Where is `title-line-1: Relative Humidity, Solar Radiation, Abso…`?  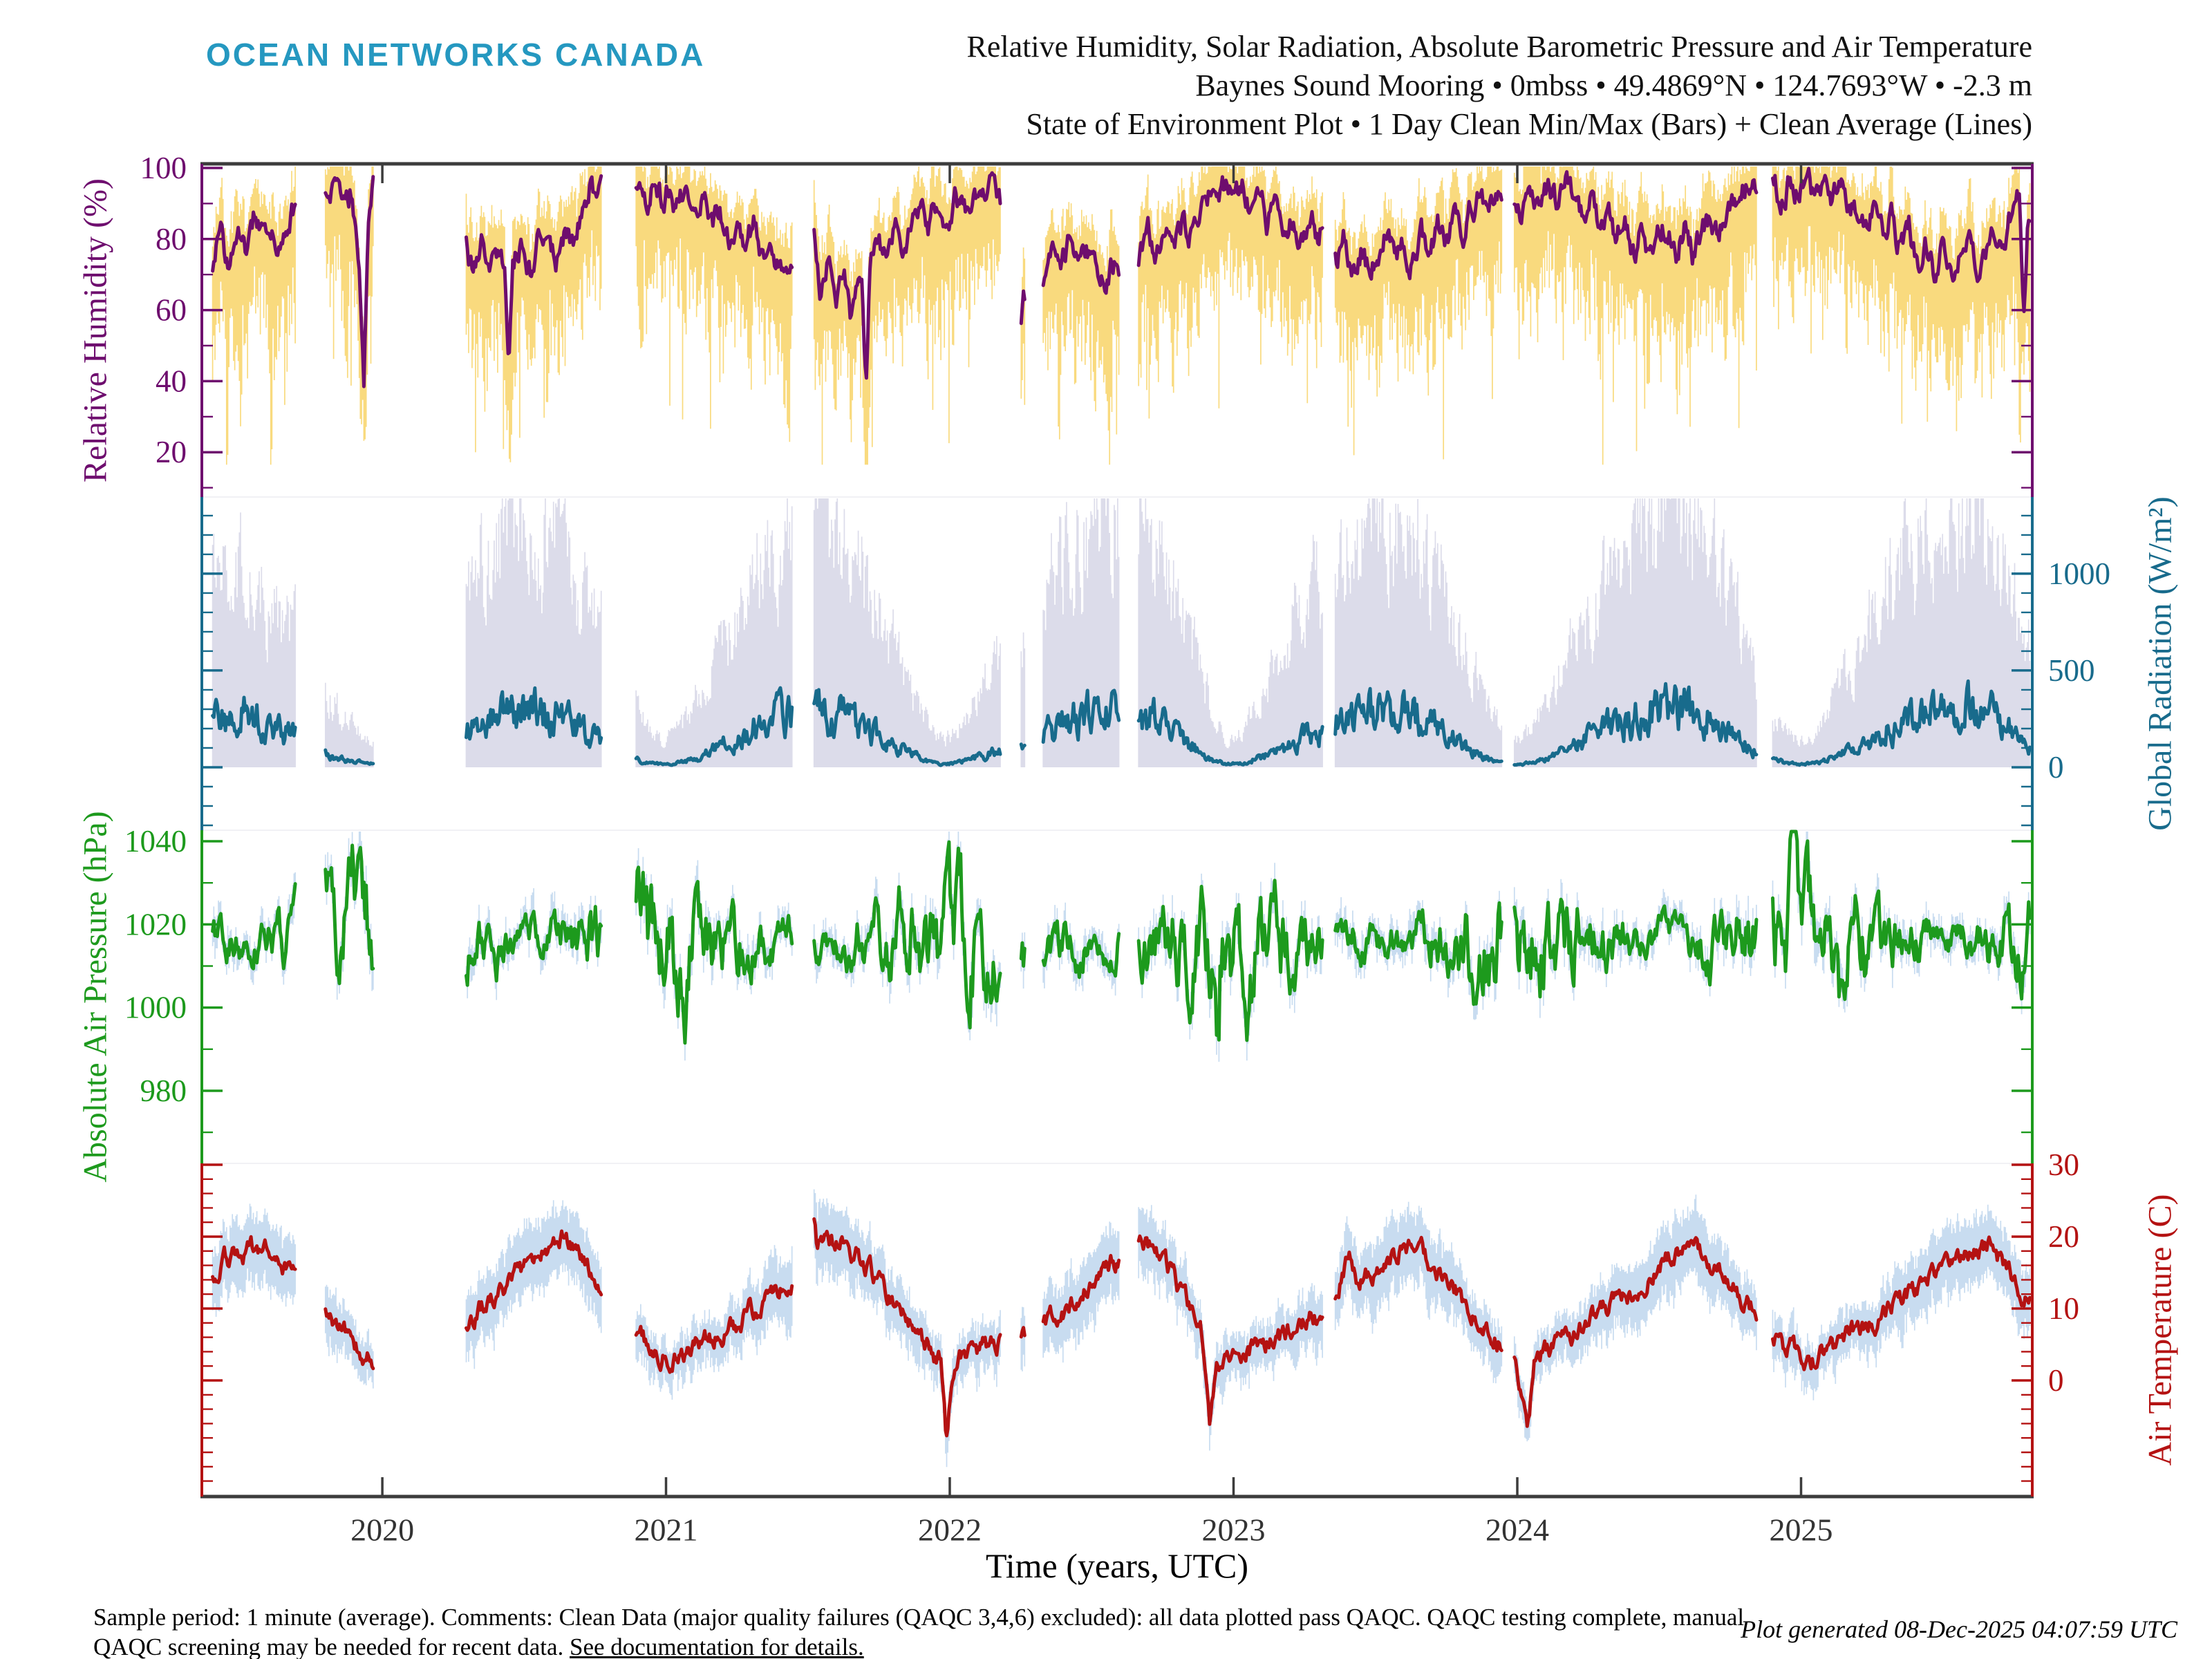 title-line-1: Relative Humidity, Solar Radiation, Abso… is located at coordinates (1499, 47).